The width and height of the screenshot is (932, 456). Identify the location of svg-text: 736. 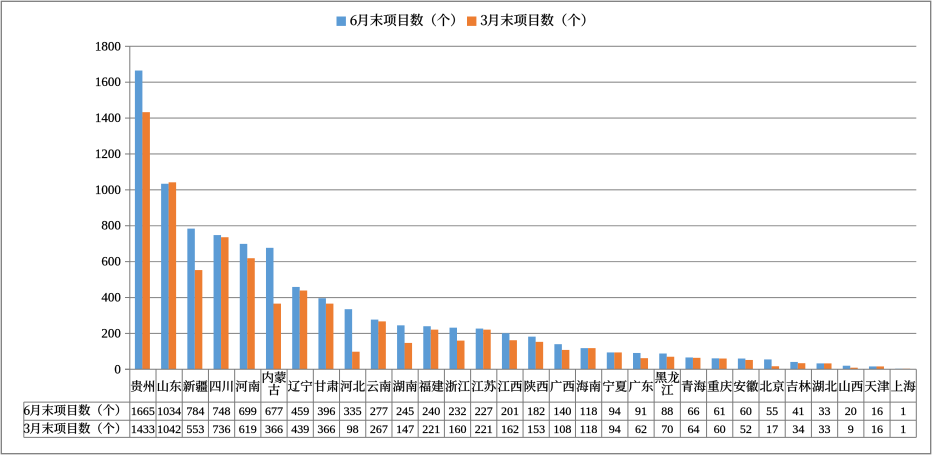
(222, 429).